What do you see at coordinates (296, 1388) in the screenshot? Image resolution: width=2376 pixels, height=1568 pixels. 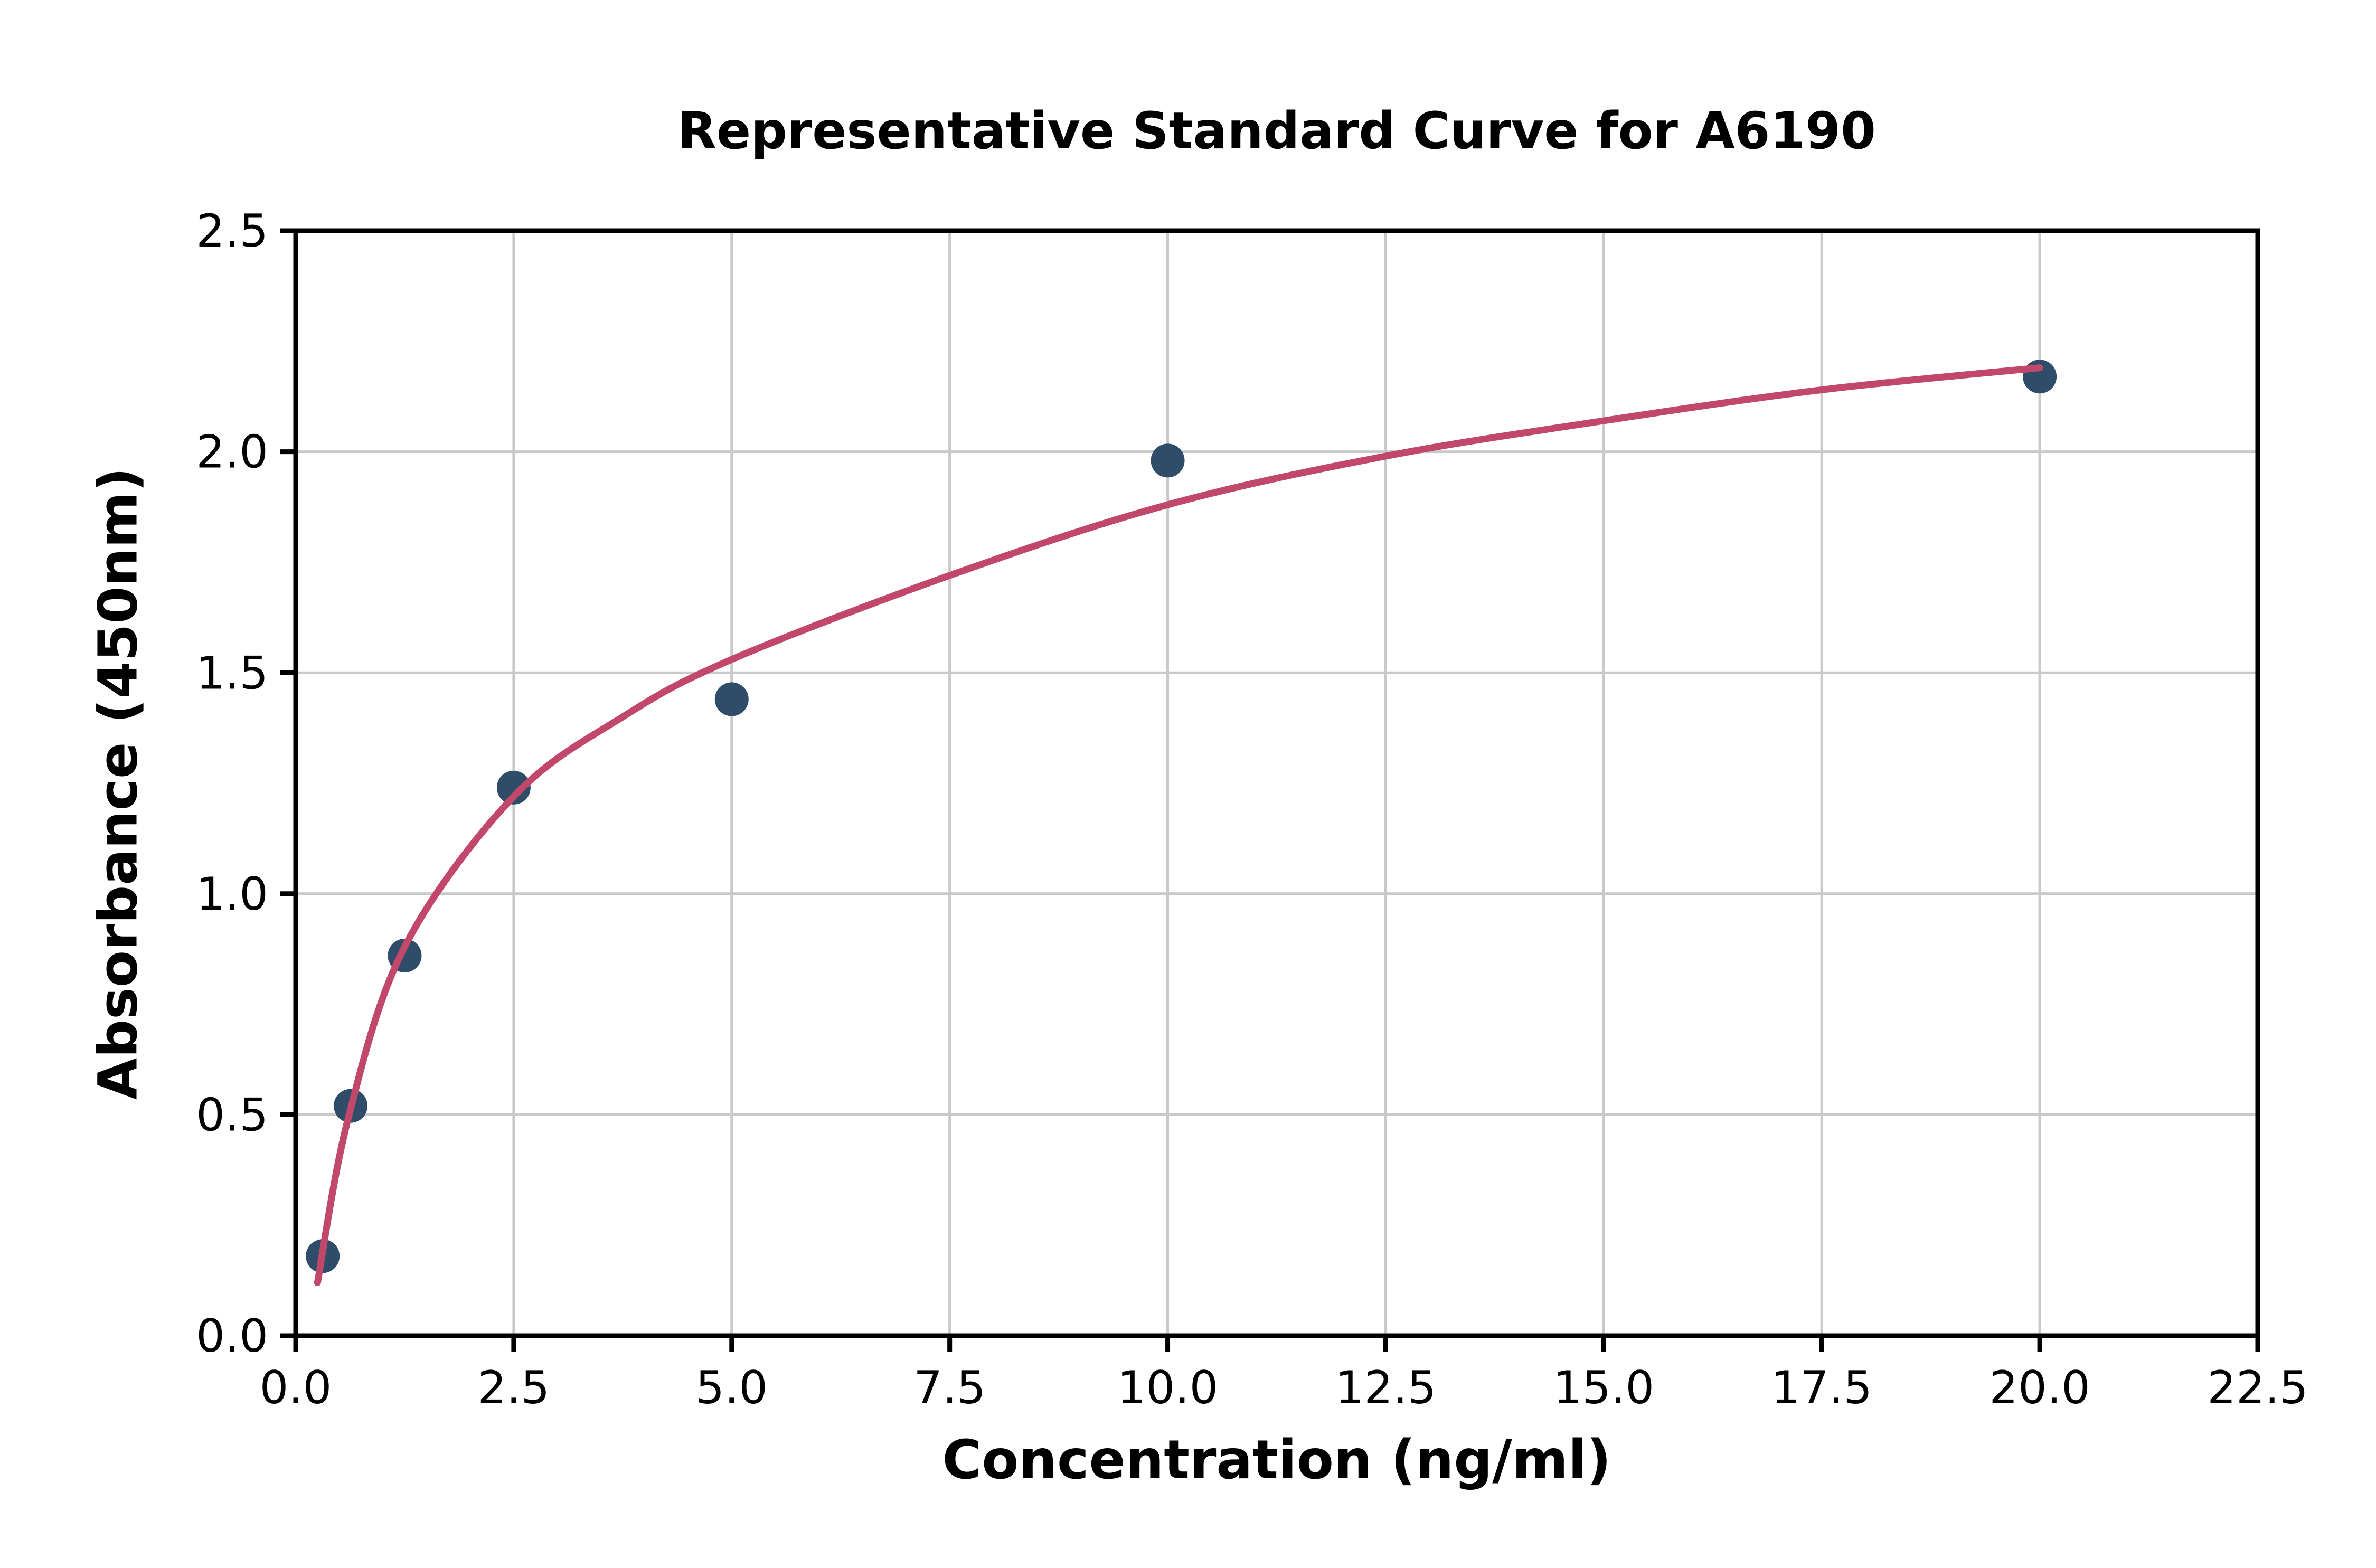 I see `x-tick-label: 0.0` at bounding box center [296, 1388].